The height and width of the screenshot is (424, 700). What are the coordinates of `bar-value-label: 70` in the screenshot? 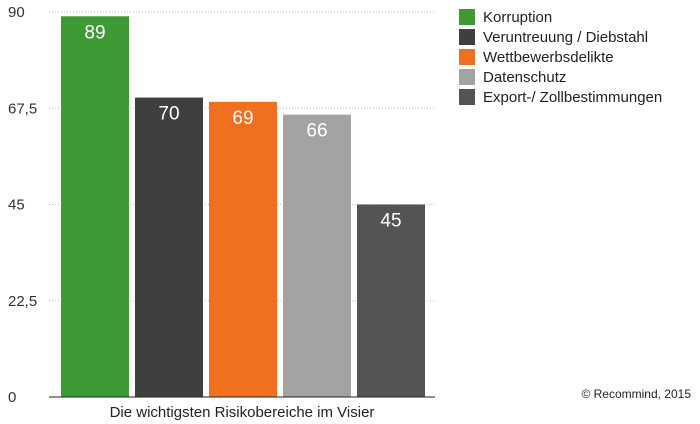 It's located at (168, 114).